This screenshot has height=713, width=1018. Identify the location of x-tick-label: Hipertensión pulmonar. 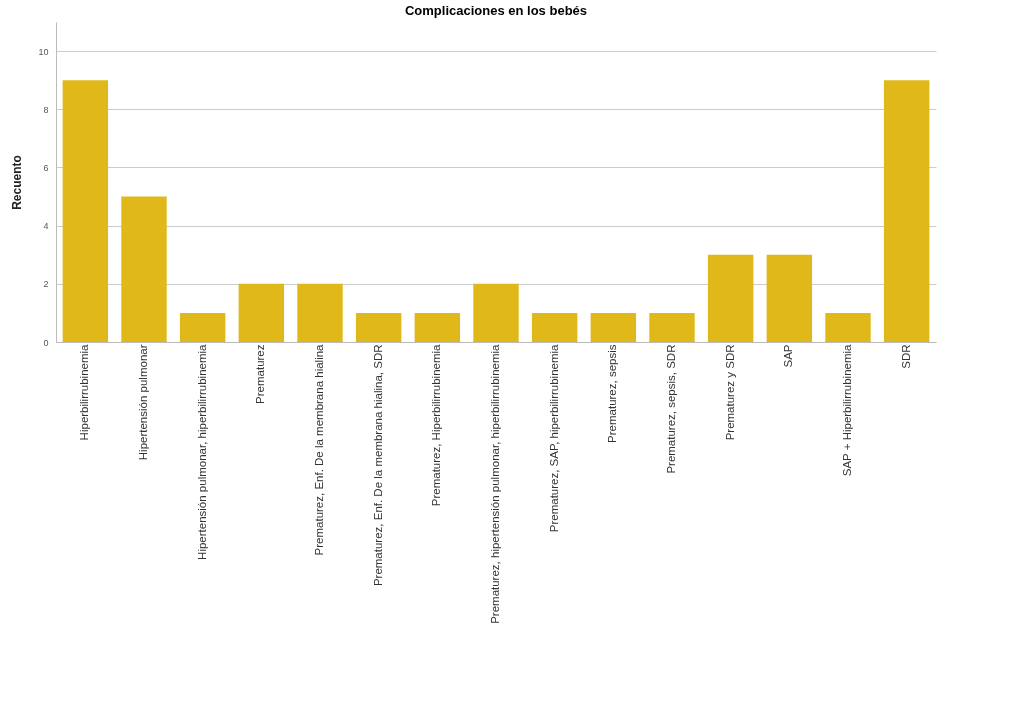
(143, 402).